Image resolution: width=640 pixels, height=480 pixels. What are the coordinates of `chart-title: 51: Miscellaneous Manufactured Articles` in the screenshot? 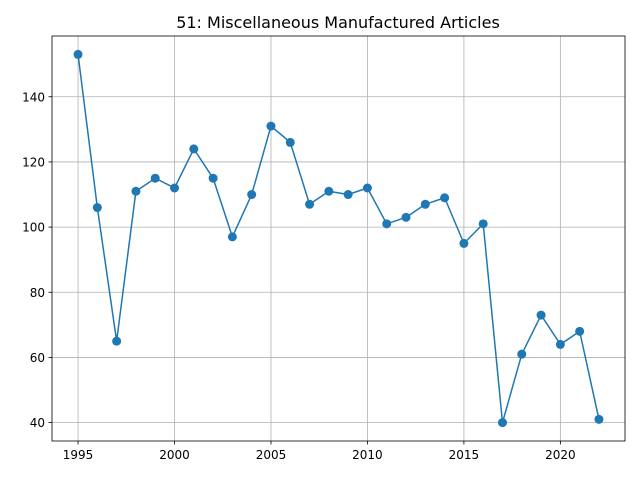 It's located at (338, 22).